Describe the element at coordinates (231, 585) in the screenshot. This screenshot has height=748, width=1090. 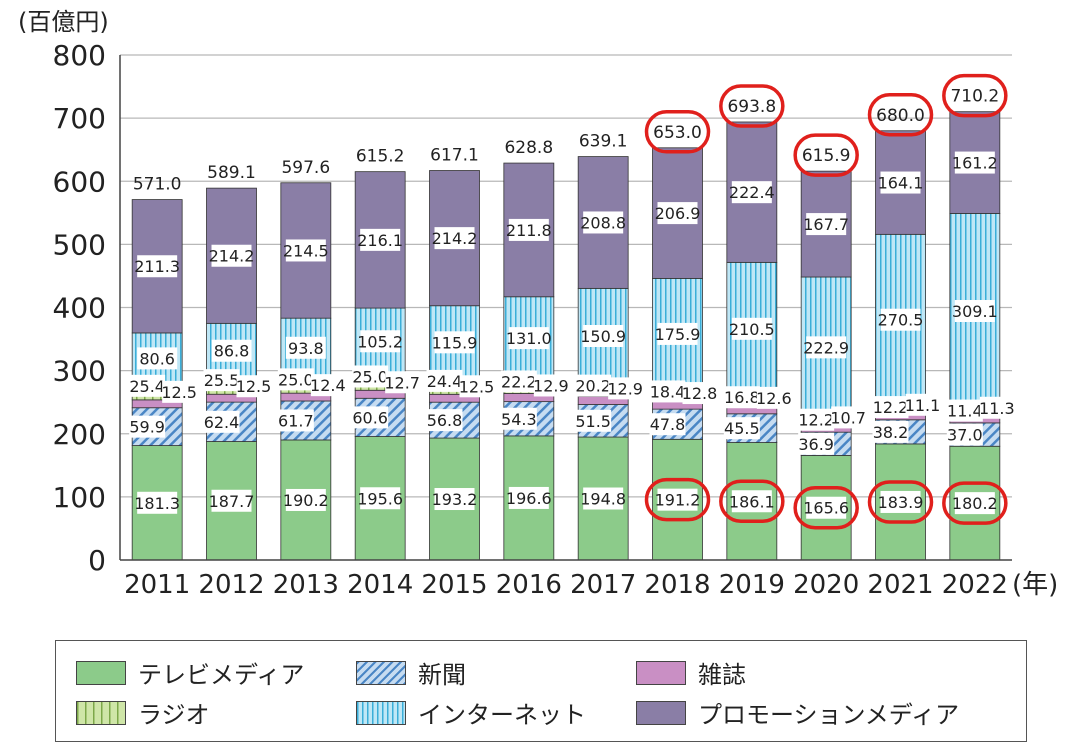
I see `x-tick-label: 2012` at that location.